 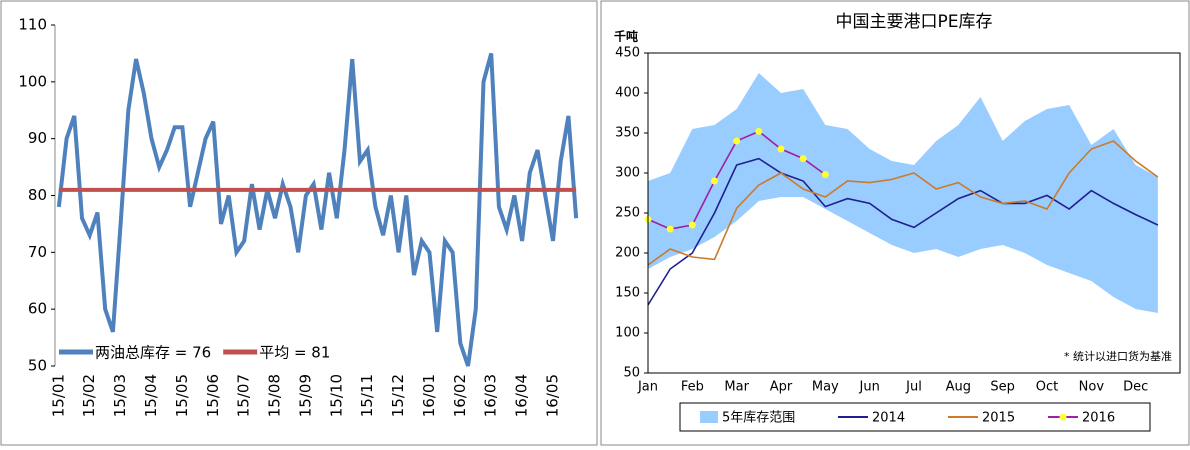 What do you see at coordinates (627, 173) in the screenshot?
I see `y-tick-label: 300` at bounding box center [627, 173].